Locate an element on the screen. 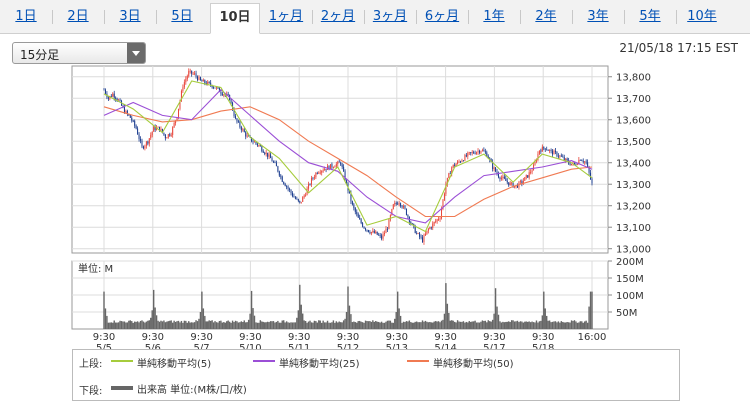 The height and width of the screenshot is (408, 750). tab-7: 2ヶ月 is located at coordinates (338, 16).